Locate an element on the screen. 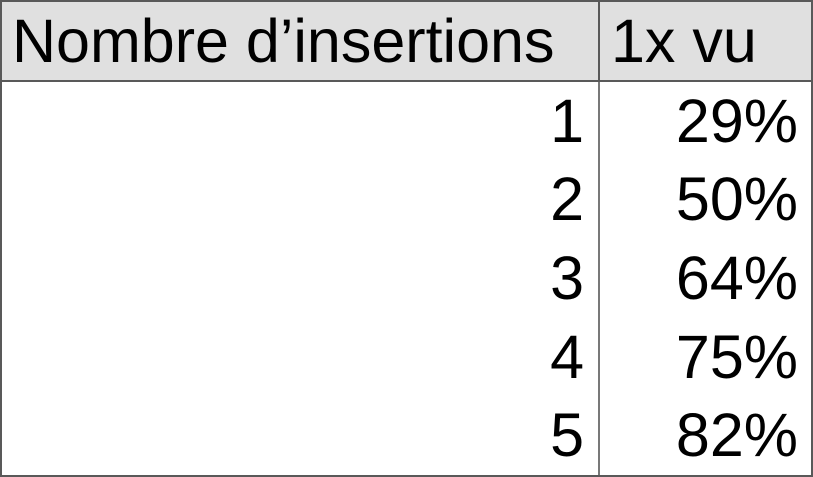  header-cell-1x-vu: 1x vu is located at coordinates (684, 40).